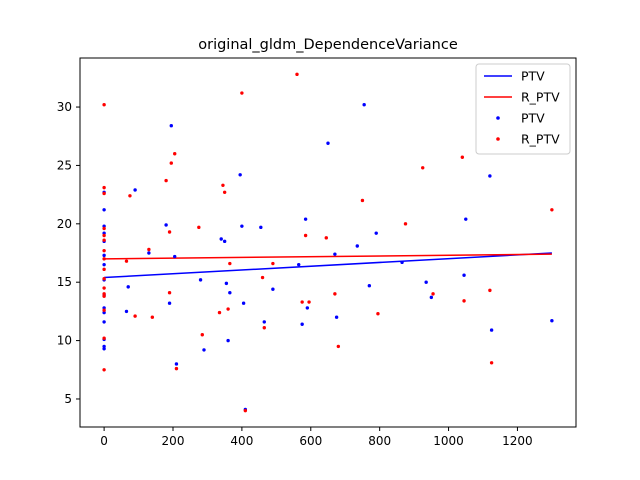 The height and width of the screenshot is (480, 640). What do you see at coordinates (448, 441) in the screenshot?
I see `x-tick-label: 1000` at bounding box center [448, 441].